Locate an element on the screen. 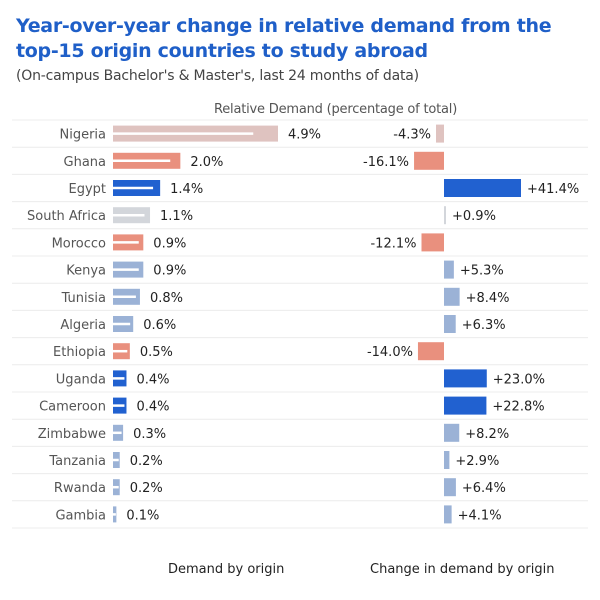 This screenshot has height=600, width=600. change-bar-rwanda is located at coordinates (450, 487).